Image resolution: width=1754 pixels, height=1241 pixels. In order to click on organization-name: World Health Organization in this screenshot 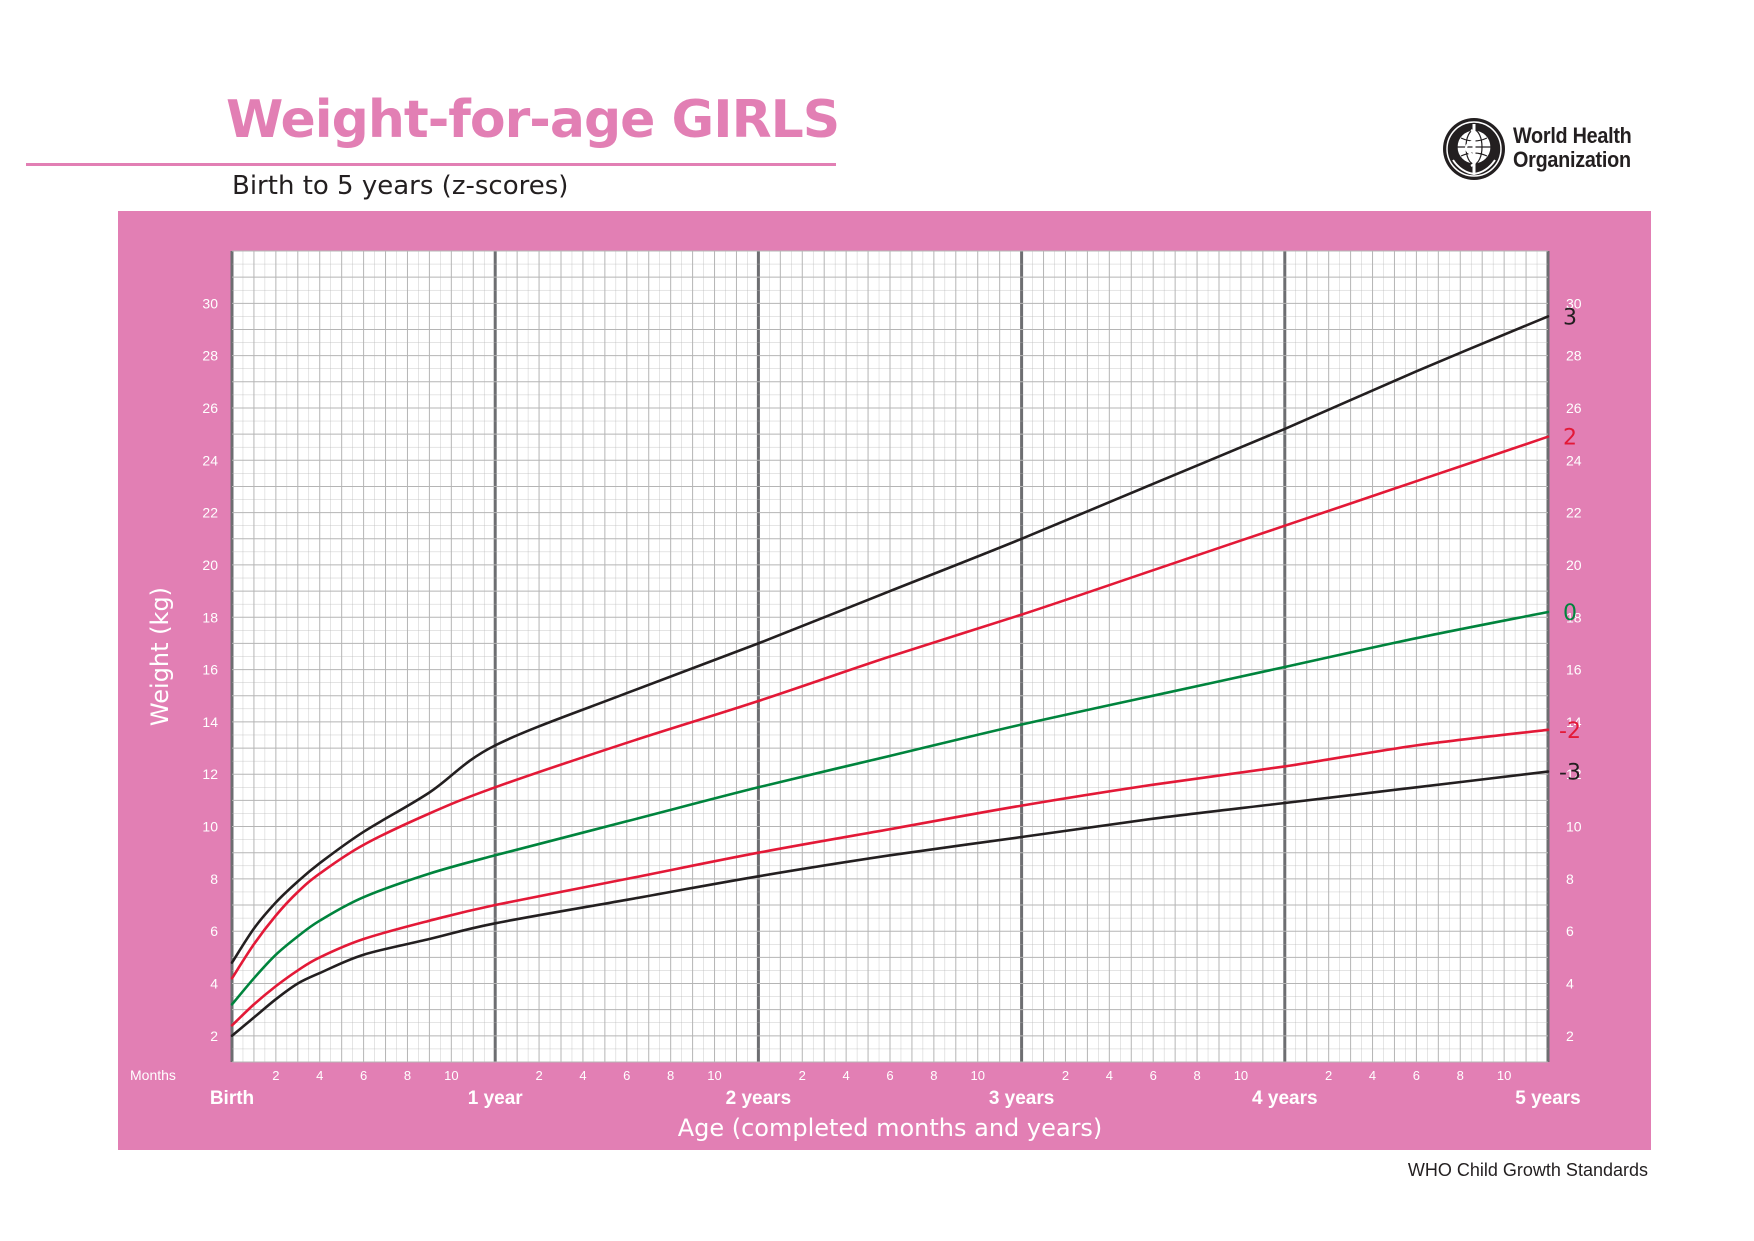, I will do `click(1572, 147)`.